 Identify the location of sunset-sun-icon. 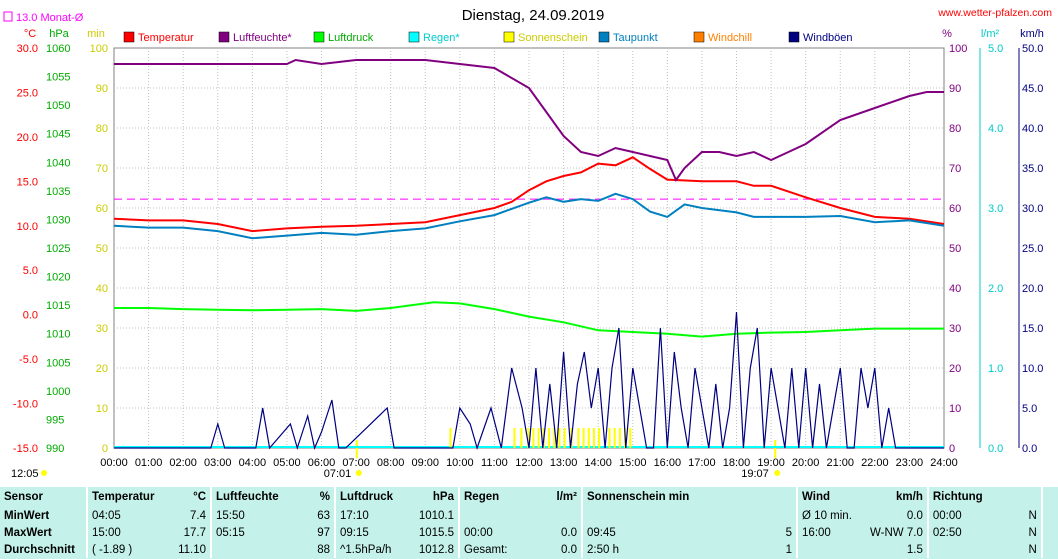
(777, 473).